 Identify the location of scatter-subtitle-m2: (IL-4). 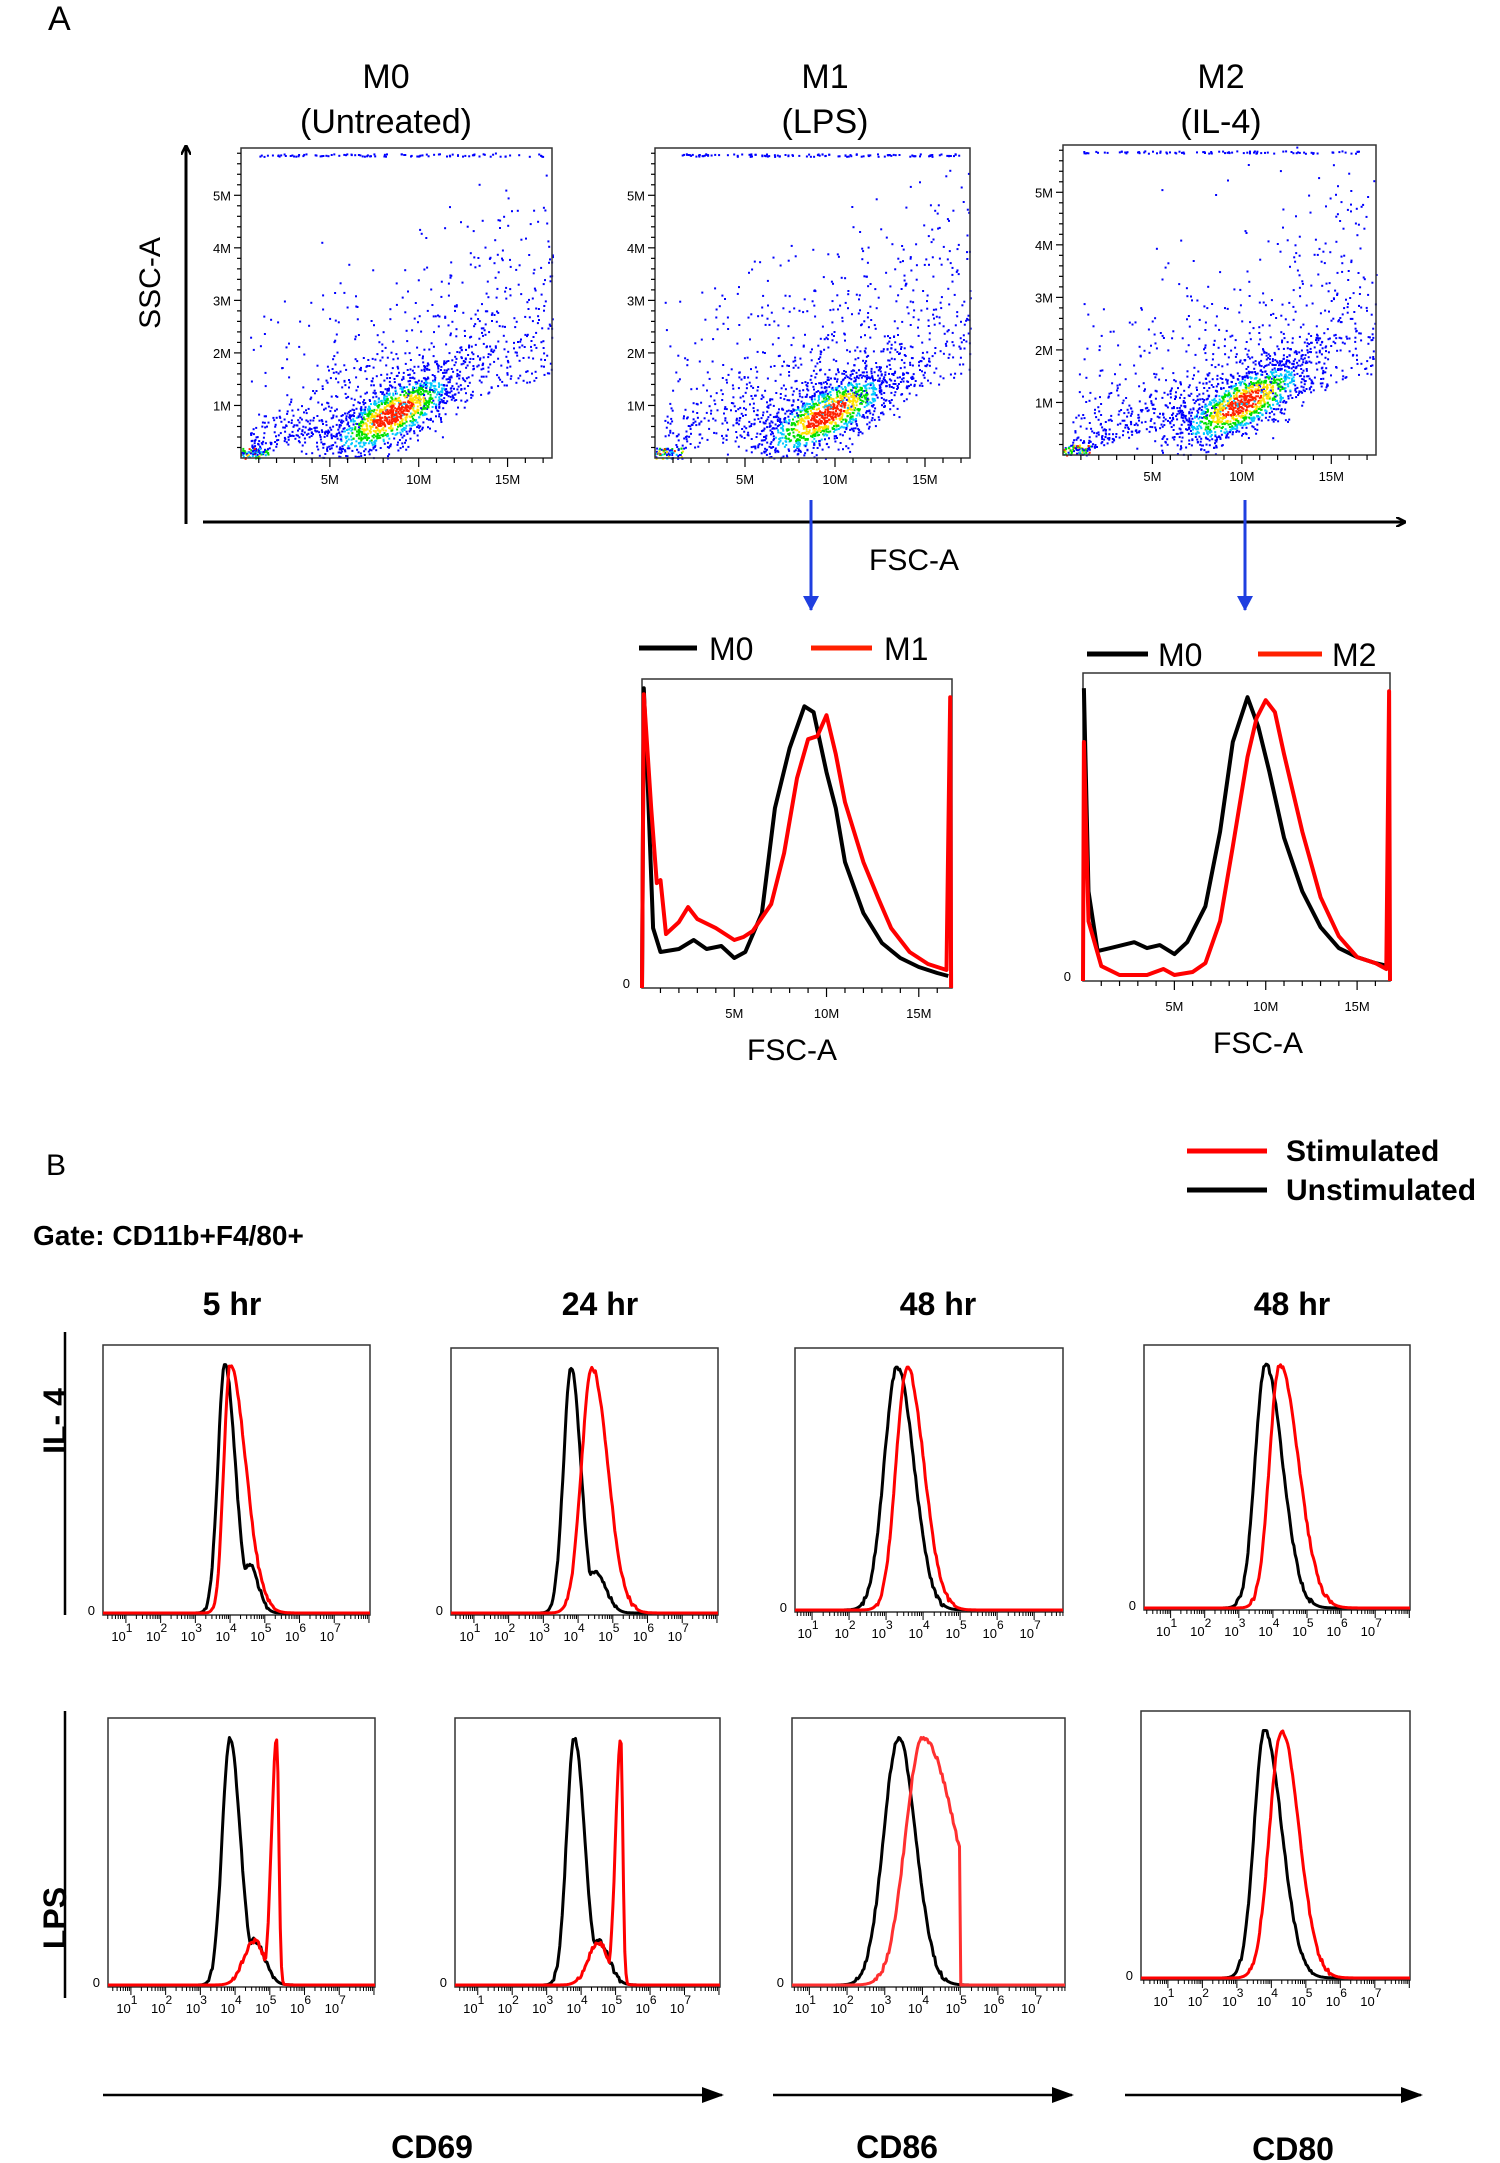
(1220, 122).